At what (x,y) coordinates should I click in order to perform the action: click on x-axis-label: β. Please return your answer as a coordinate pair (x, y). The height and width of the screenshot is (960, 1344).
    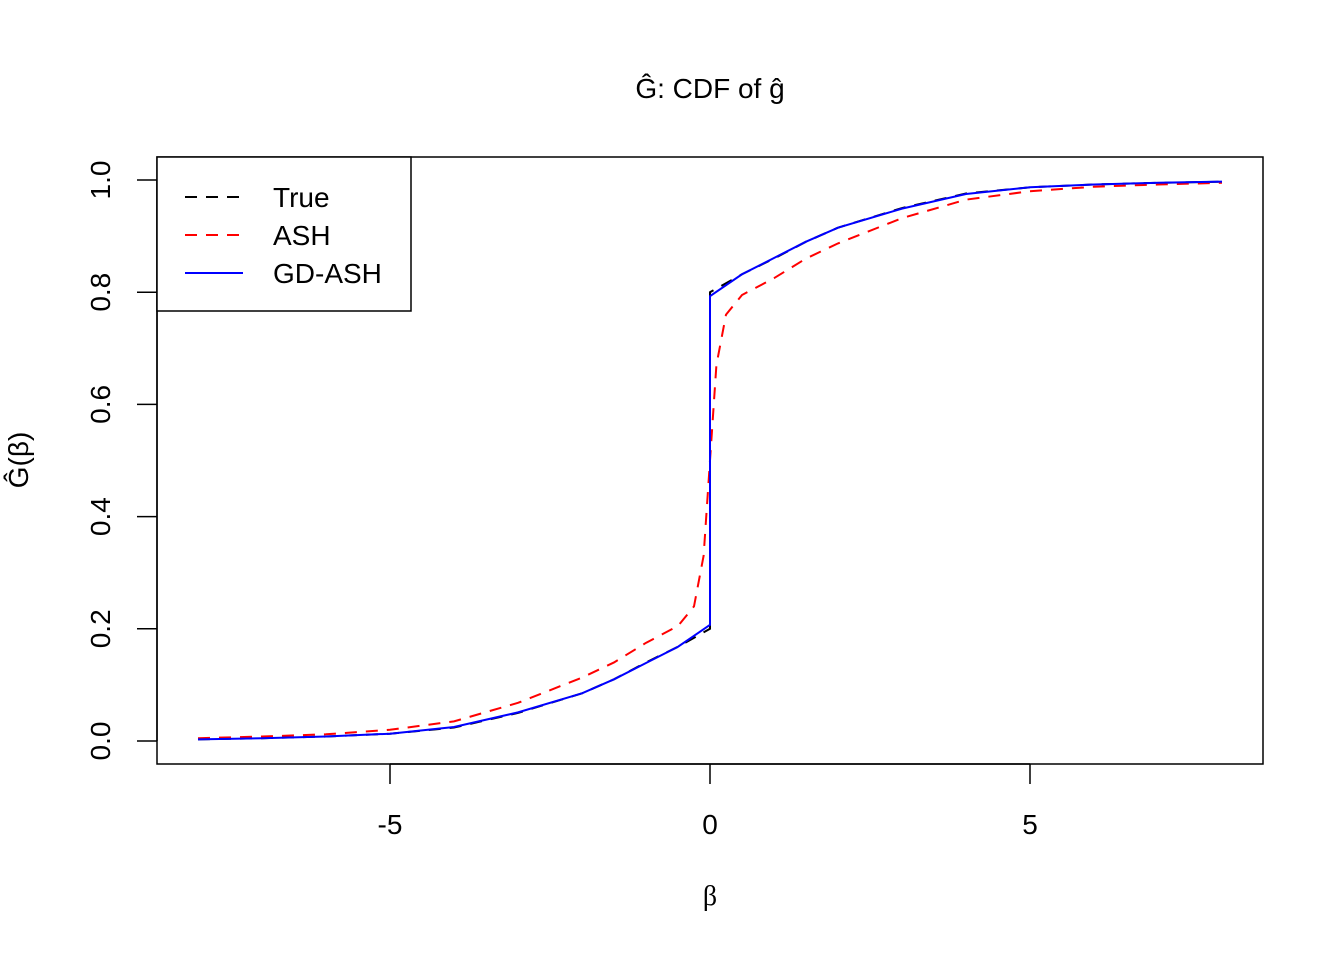
    Looking at the image, I should click on (710, 896).